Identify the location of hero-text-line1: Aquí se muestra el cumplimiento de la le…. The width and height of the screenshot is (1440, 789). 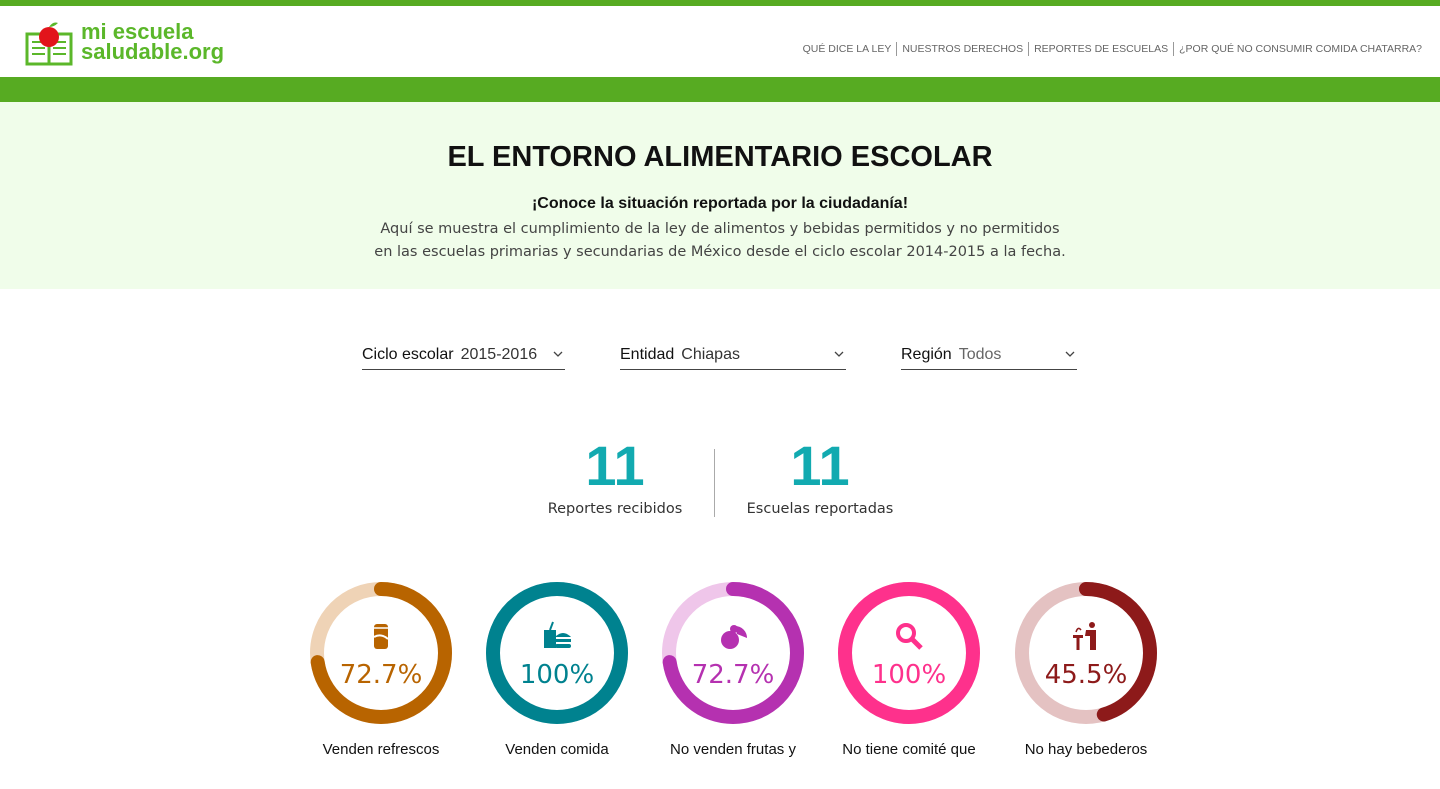
(720, 229).